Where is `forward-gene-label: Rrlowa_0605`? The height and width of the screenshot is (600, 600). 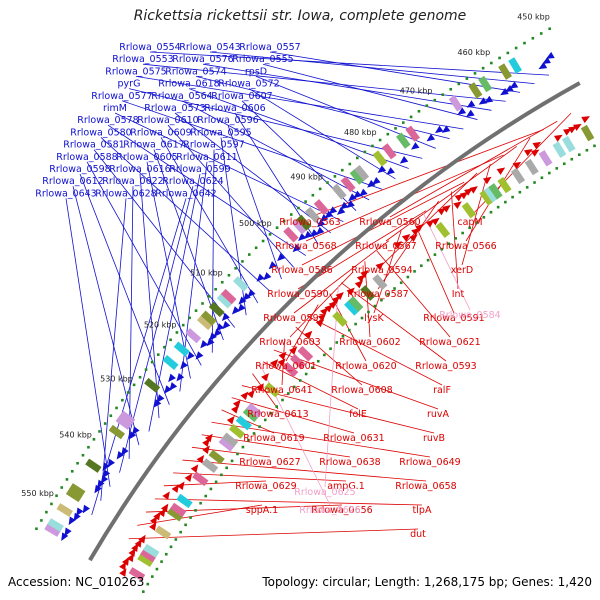
forward-gene-label: Rrlowa_0605 is located at coordinates (146, 157).